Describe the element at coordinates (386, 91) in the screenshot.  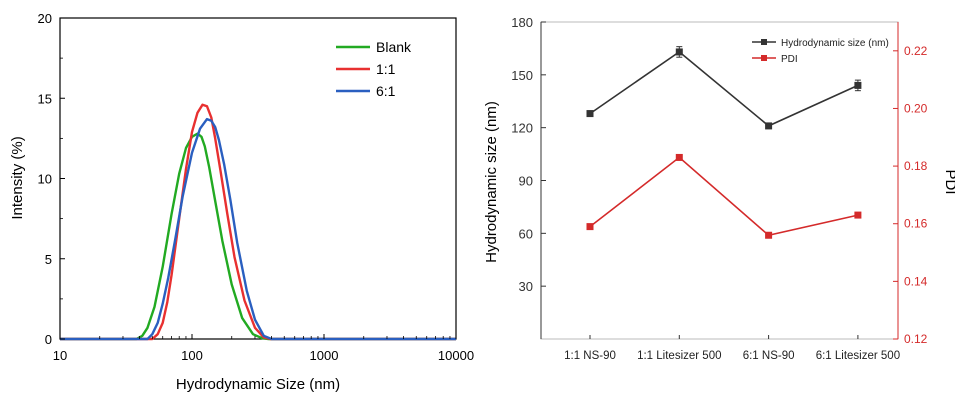
I see `legend-label-6-1: 6:1` at that location.